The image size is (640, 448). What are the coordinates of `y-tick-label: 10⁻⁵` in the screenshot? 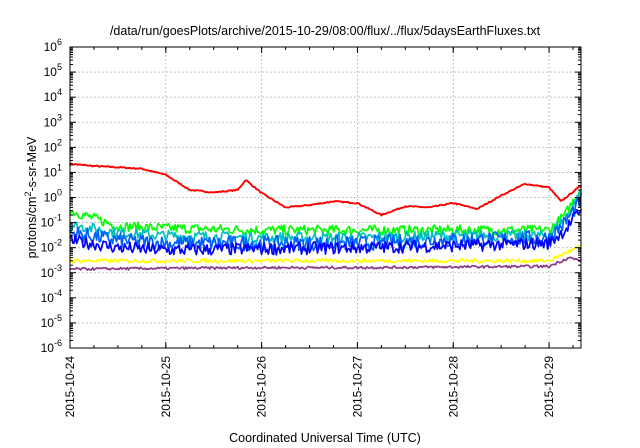 It's located at (51, 321).